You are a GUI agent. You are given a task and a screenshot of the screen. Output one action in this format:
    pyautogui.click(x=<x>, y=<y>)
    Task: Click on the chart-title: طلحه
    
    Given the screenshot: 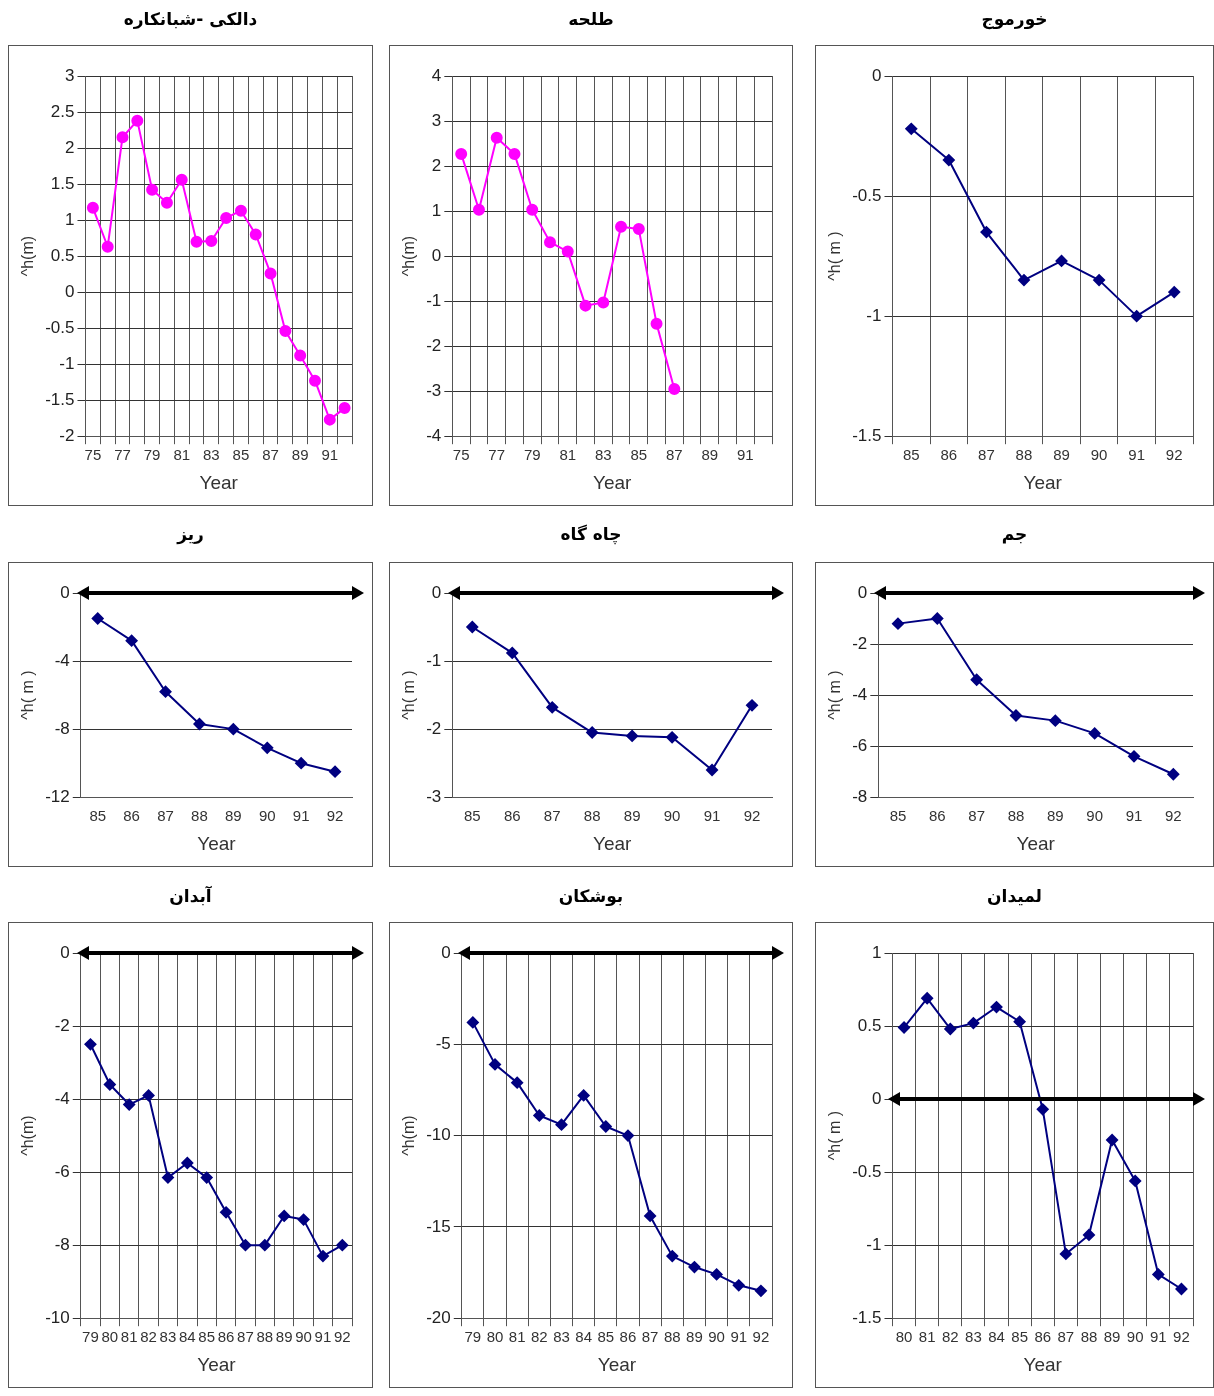 What is the action you would take?
    pyautogui.click(x=591, y=19)
    